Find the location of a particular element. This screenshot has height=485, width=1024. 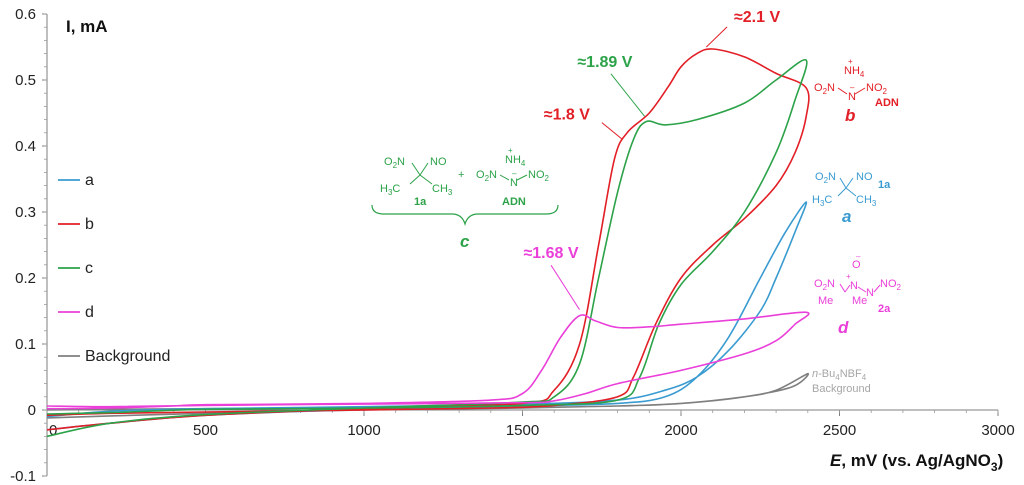

x-axis-title-sub: 3 is located at coordinates (994, 467).